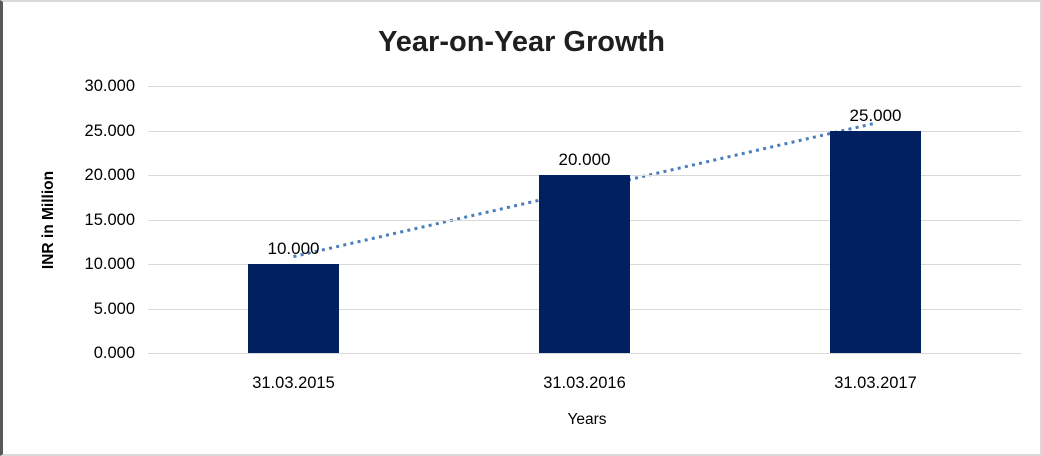 The image size is (1042, 456). Describe the element at coordinates (114, 308) in the screenshot. I see `y-tick-label: 5.000` at that location.